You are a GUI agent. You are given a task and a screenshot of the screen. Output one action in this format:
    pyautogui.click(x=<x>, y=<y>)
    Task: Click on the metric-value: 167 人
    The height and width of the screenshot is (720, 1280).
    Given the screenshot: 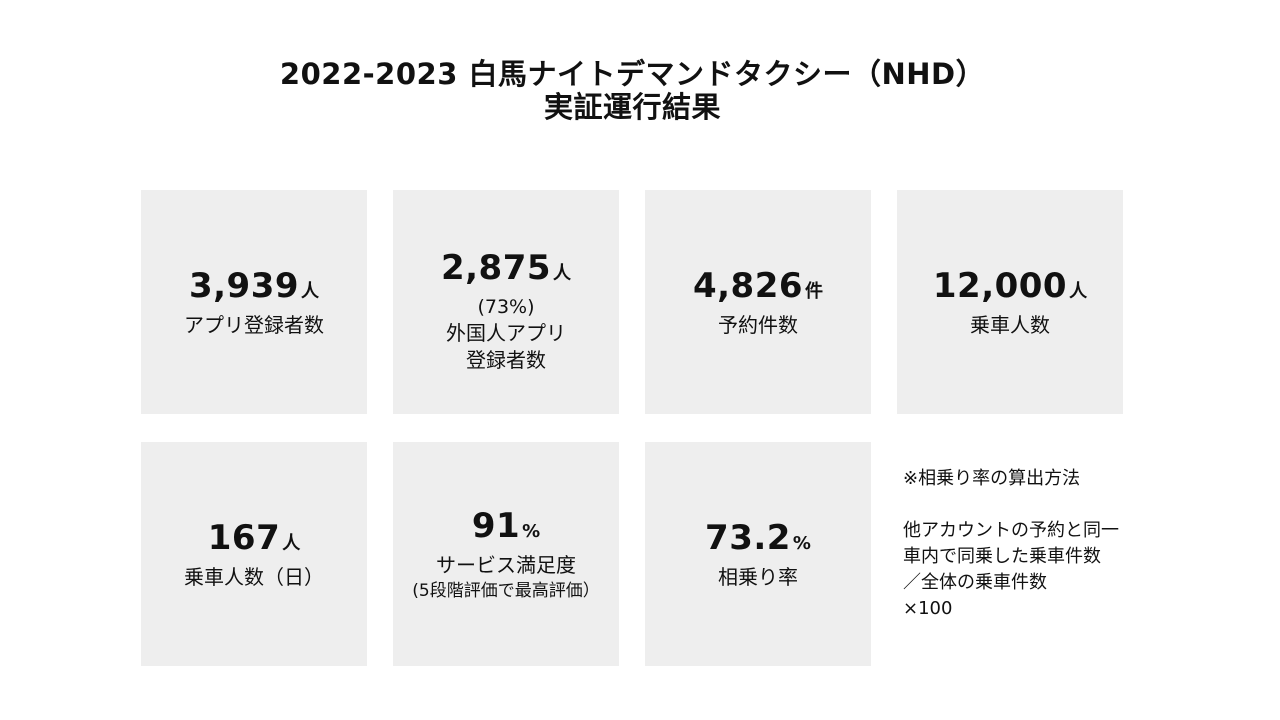 What is the action you would take?
    pyautogui.click(x=254, y=541)
    